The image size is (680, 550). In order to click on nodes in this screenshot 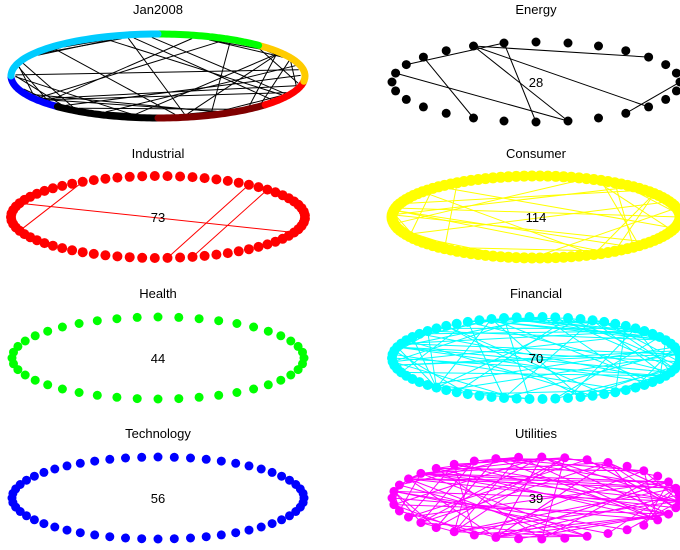, I will do `click(158, 498)`.